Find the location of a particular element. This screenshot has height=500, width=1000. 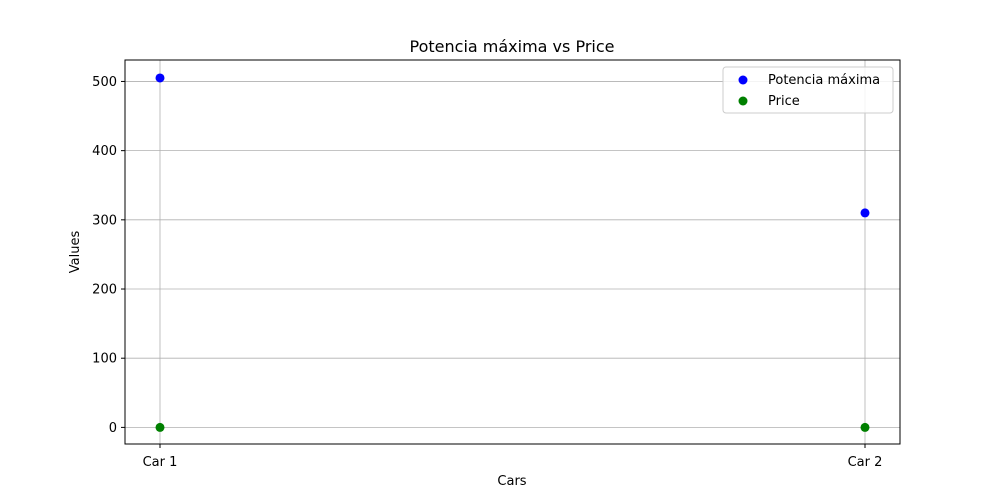

legend-box is located at coordinates (808, 90).